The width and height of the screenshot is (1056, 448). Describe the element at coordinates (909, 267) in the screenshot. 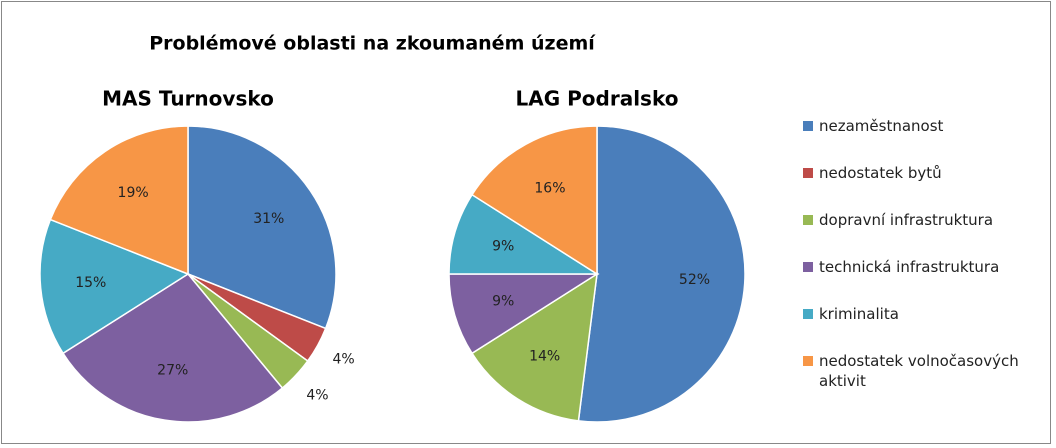

I see `legend-label: technická infrastruktura` at that location.